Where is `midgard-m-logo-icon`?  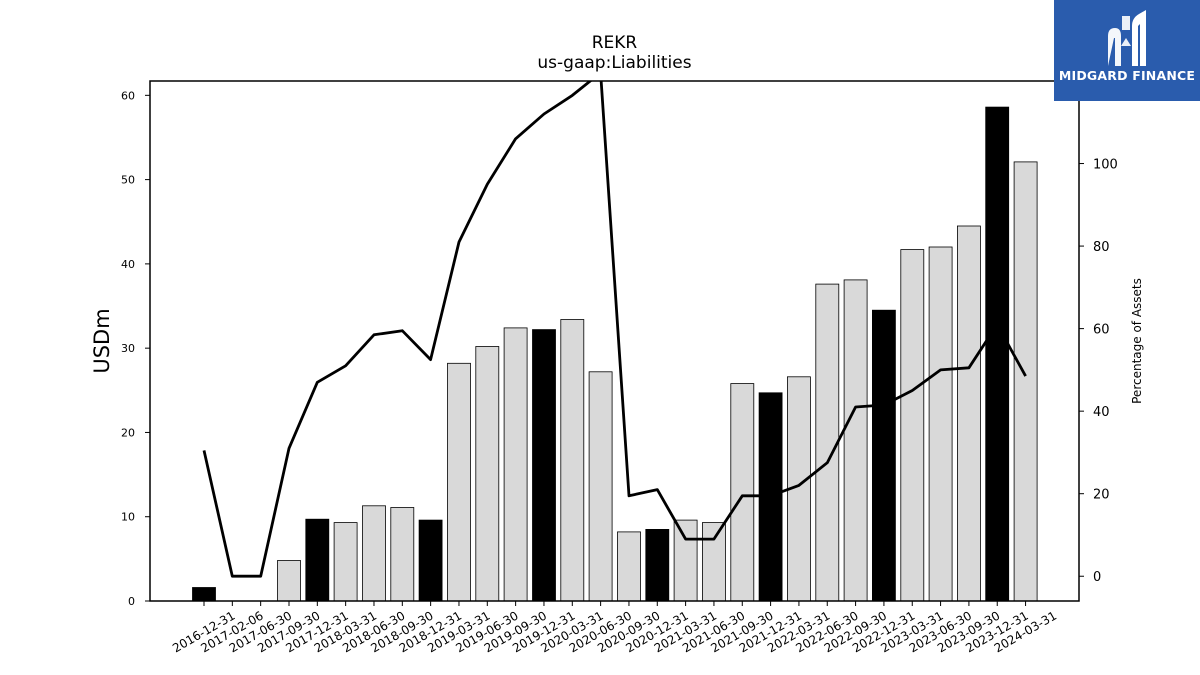
midgard-m-logo-icon is located at coordinates (1127, 38).